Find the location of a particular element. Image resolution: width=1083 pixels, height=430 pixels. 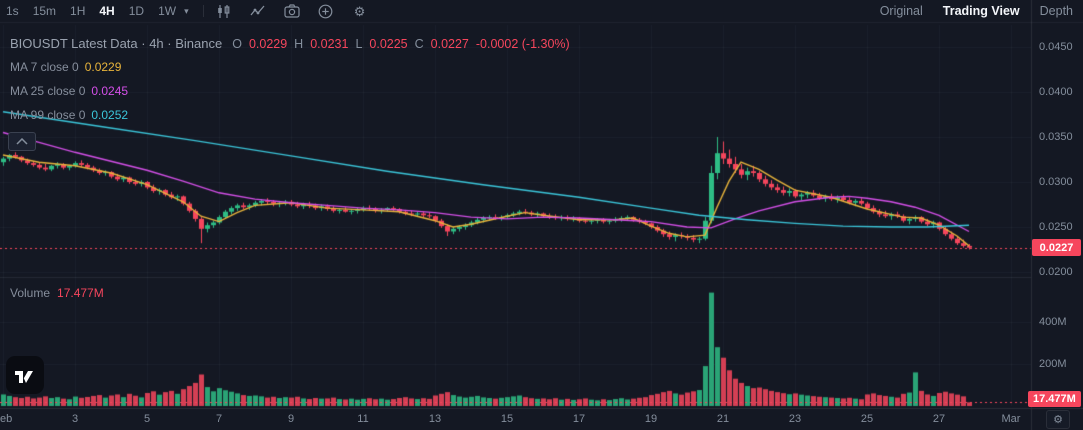

interval-button-1s: 1s is located at coordinates (12, 11).